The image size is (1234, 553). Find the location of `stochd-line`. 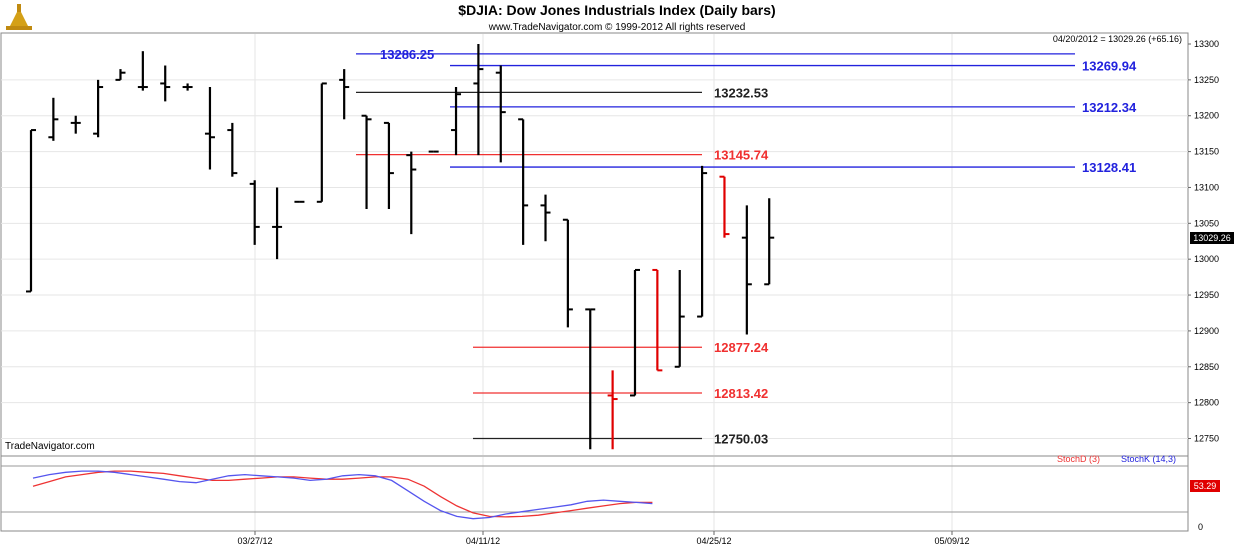

stochd-line is located at coordinates (342, 494).